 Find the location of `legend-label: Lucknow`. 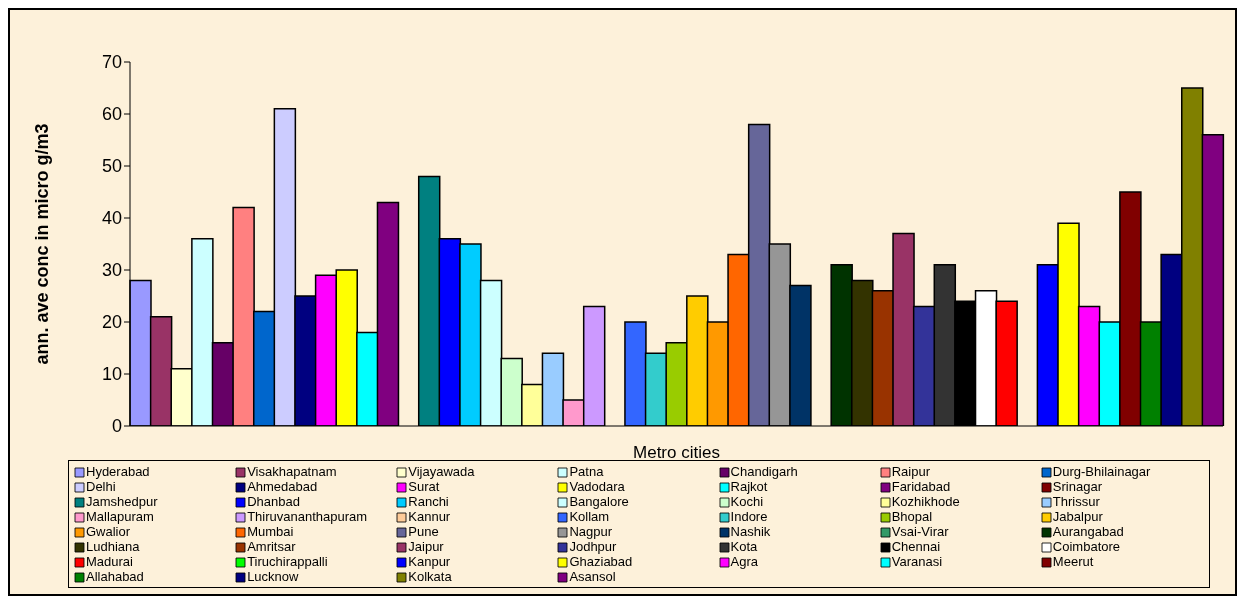

legend-label: Lucknow is located at coordinates (273, 576).